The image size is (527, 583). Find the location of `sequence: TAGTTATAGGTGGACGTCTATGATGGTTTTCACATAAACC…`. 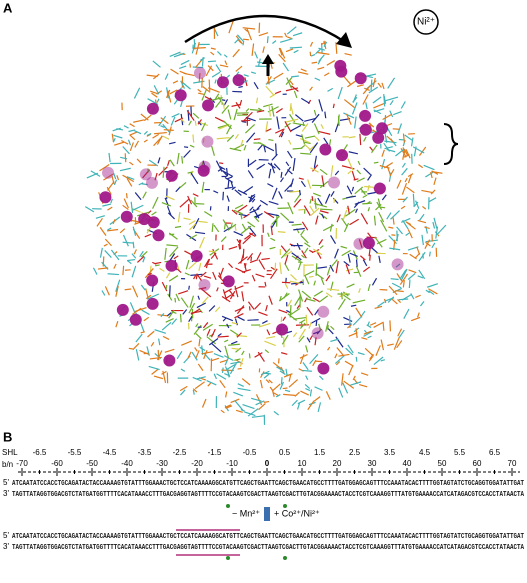

sequence: TAGTTATAGGTGGACGTCTATGATGGTTTTCACATAAACC… is located at coordinates (268, 495).